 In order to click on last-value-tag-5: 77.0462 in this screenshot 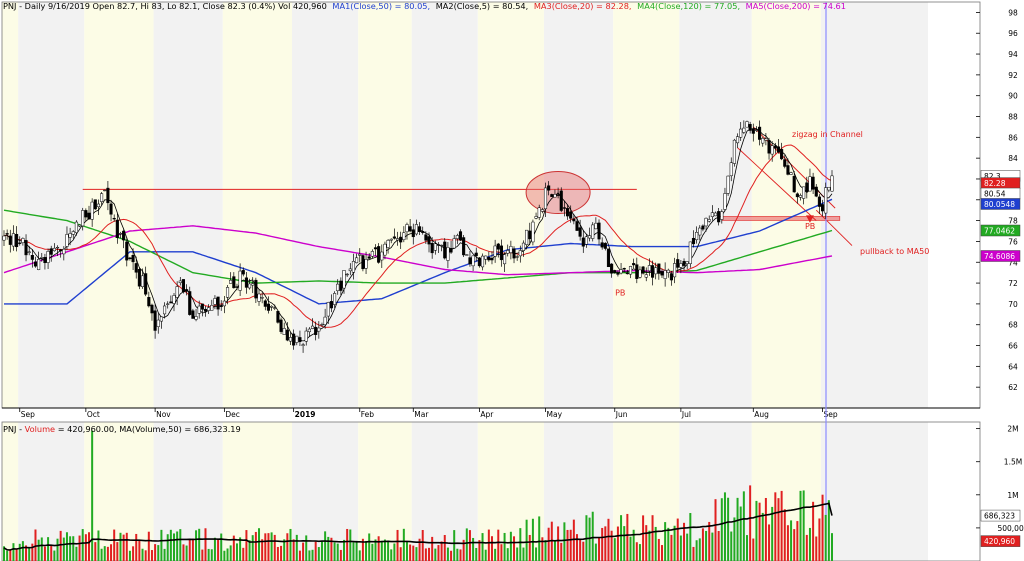, I will do `click(999, 231)`.